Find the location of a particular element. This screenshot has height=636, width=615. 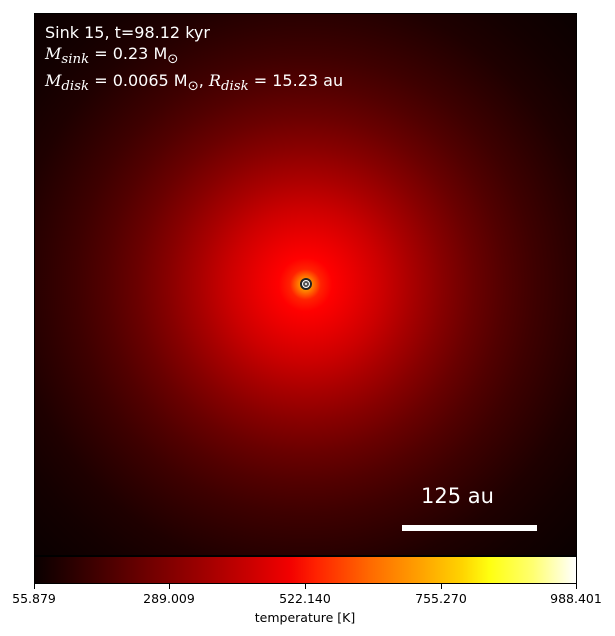

colorbar-tick-label: 988.401 is located at coordinates (576, 598).